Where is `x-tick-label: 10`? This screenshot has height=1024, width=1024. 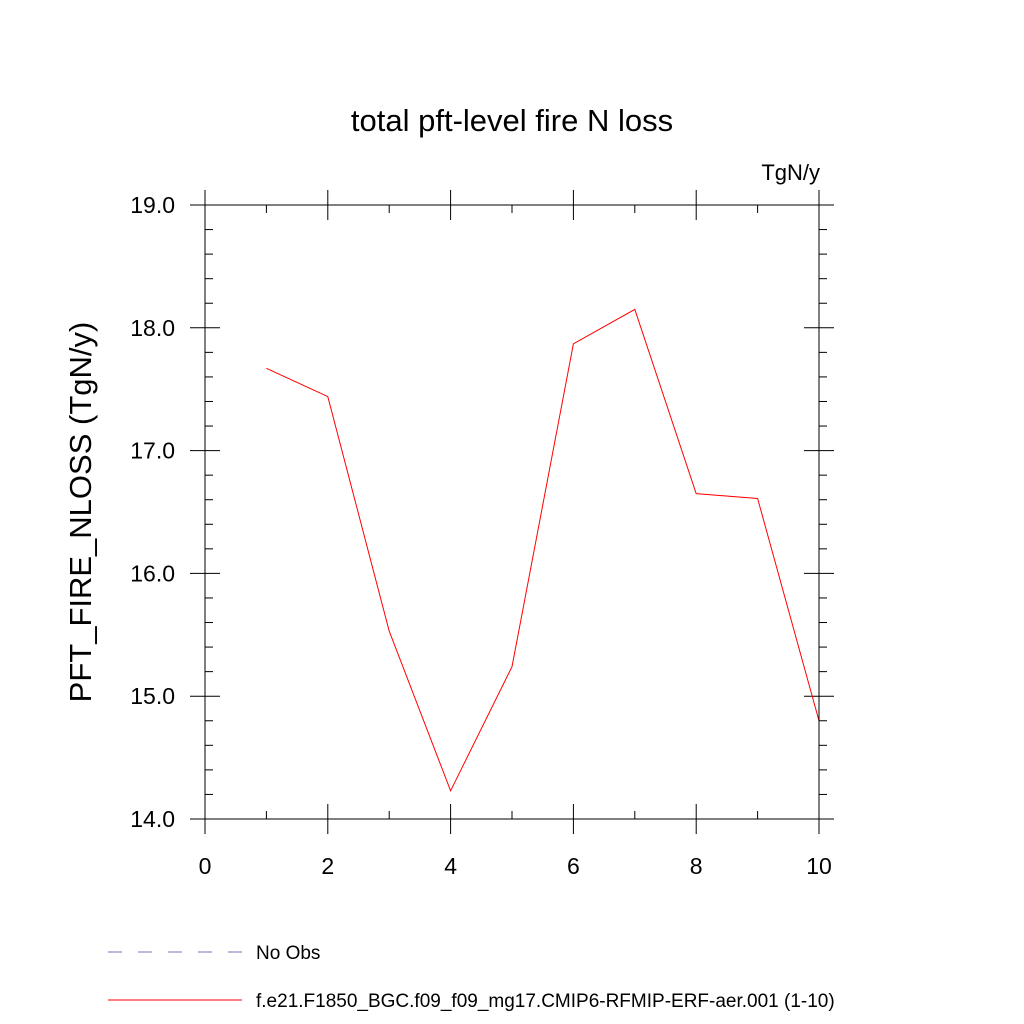 x-tick-label: 10 is located at coordinates (819, 866).